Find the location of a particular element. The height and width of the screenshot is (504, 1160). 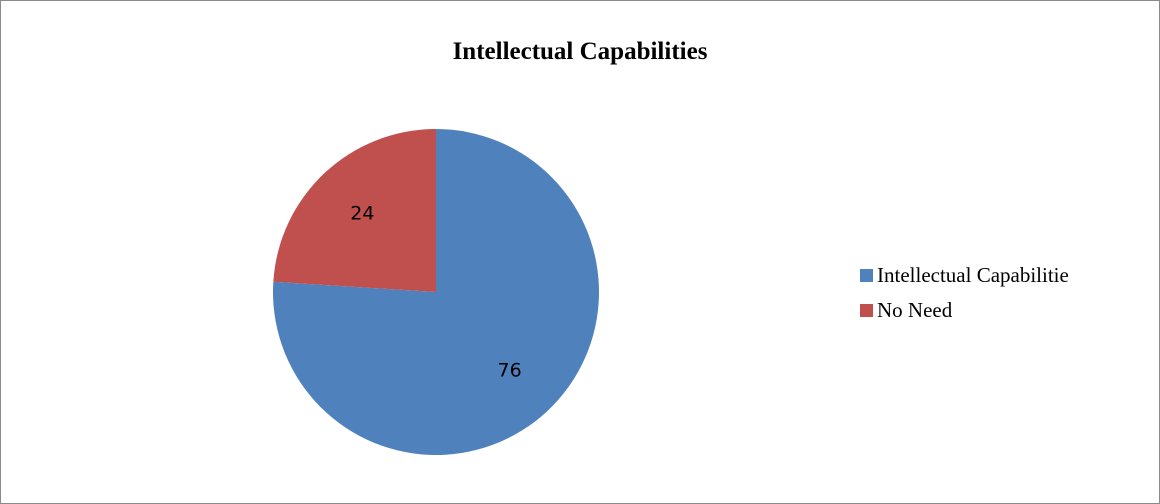

legend-swatch-no-need is located at coordinates (866, 310).